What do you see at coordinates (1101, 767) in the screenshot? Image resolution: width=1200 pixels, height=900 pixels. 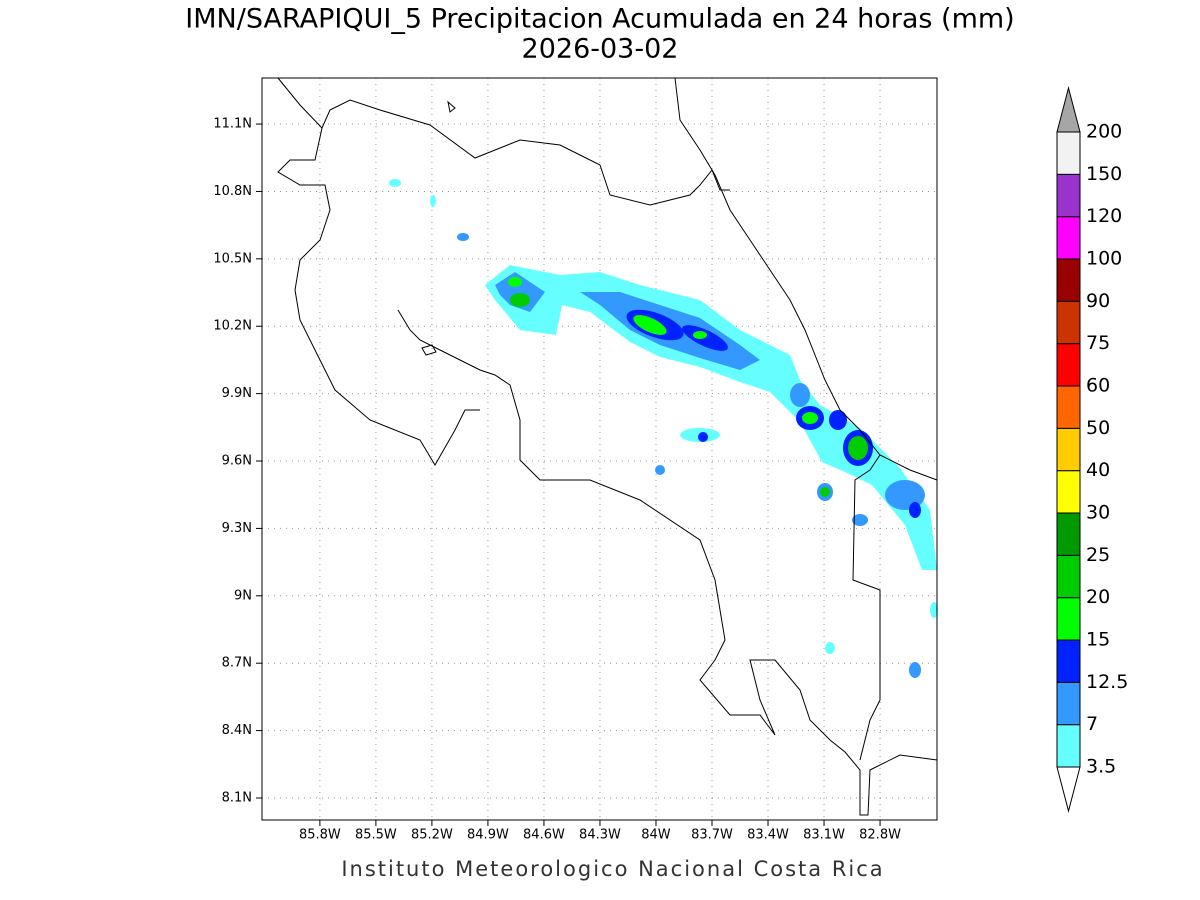 I see `colorbar-label: 3.5` at bounding box center [1101, 767].